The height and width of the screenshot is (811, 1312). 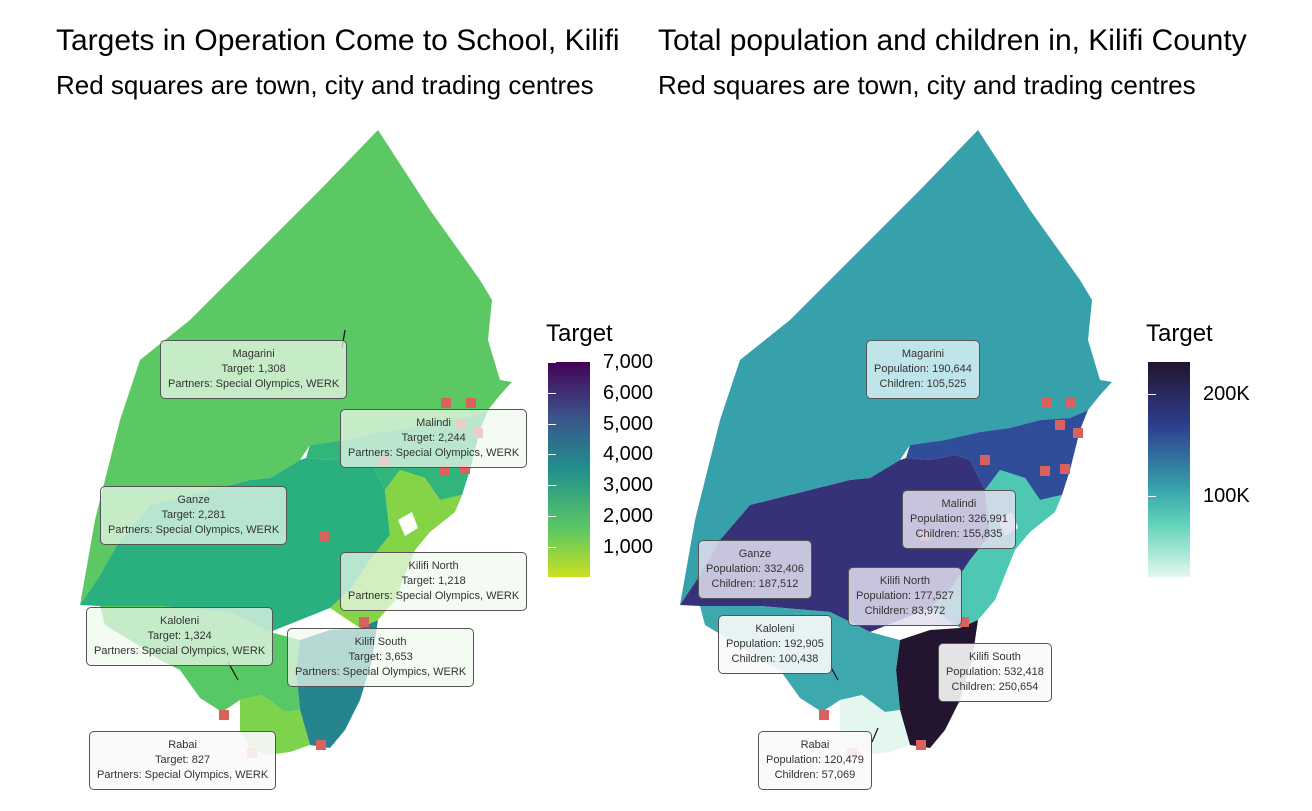 I want to click on legend-tick-label: 4,000, so click(x=628, y=454).